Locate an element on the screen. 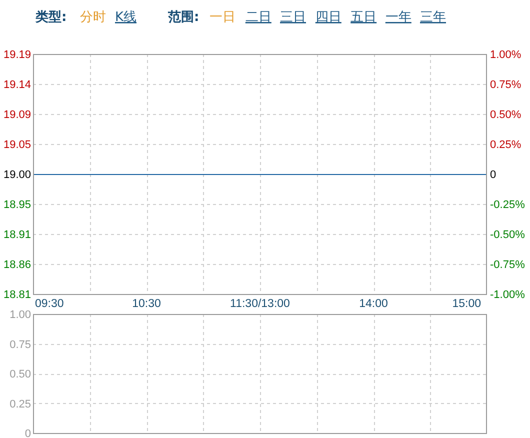 Image resolution: width=530 pixels, height=438 pixels. y-tick-label: 18.95 is located at coordinates (17, 205).